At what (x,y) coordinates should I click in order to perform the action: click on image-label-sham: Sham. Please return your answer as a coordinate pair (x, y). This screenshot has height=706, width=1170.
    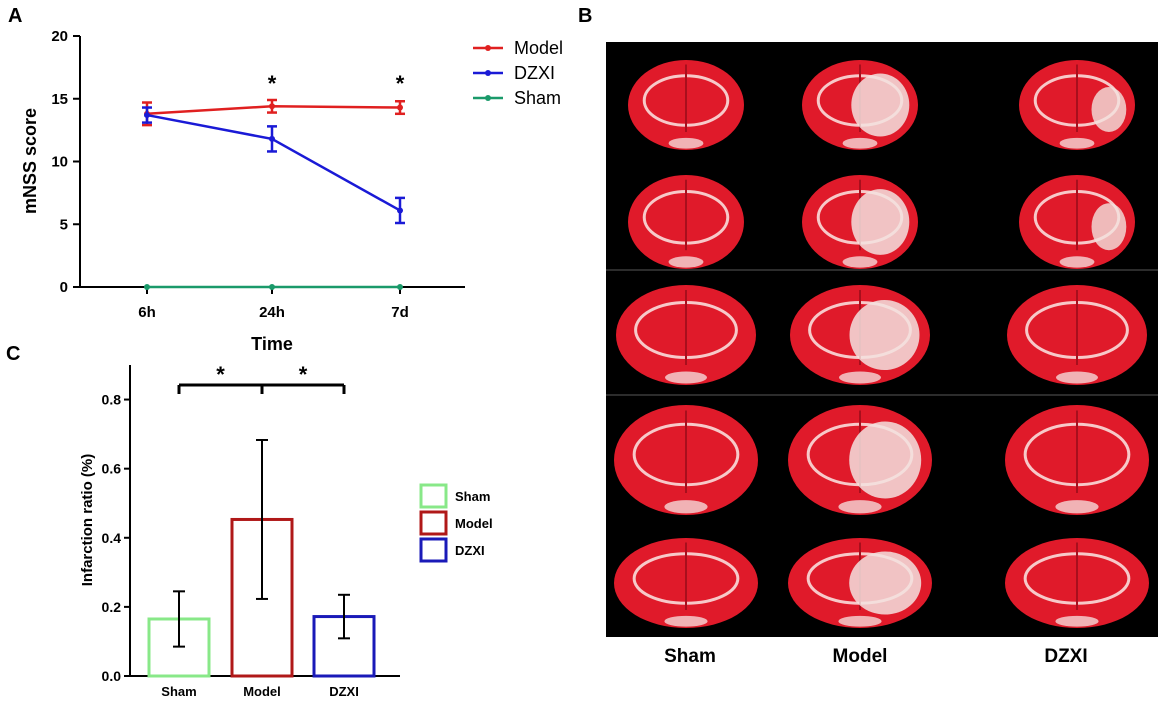
    Looking at the image, I should click on (690, 656).